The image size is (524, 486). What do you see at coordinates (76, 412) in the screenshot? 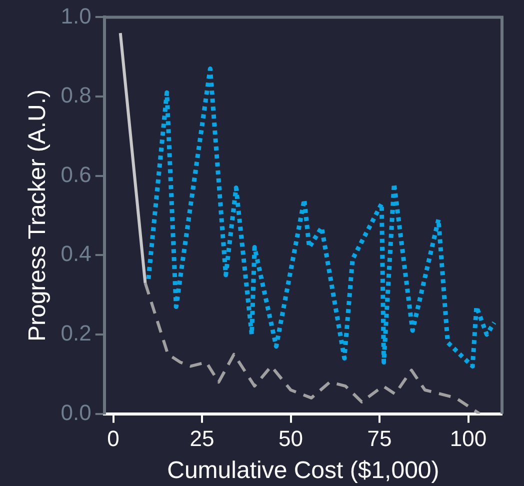
I see `y-tick-label: 0.0` at bounding box center [76, 412].